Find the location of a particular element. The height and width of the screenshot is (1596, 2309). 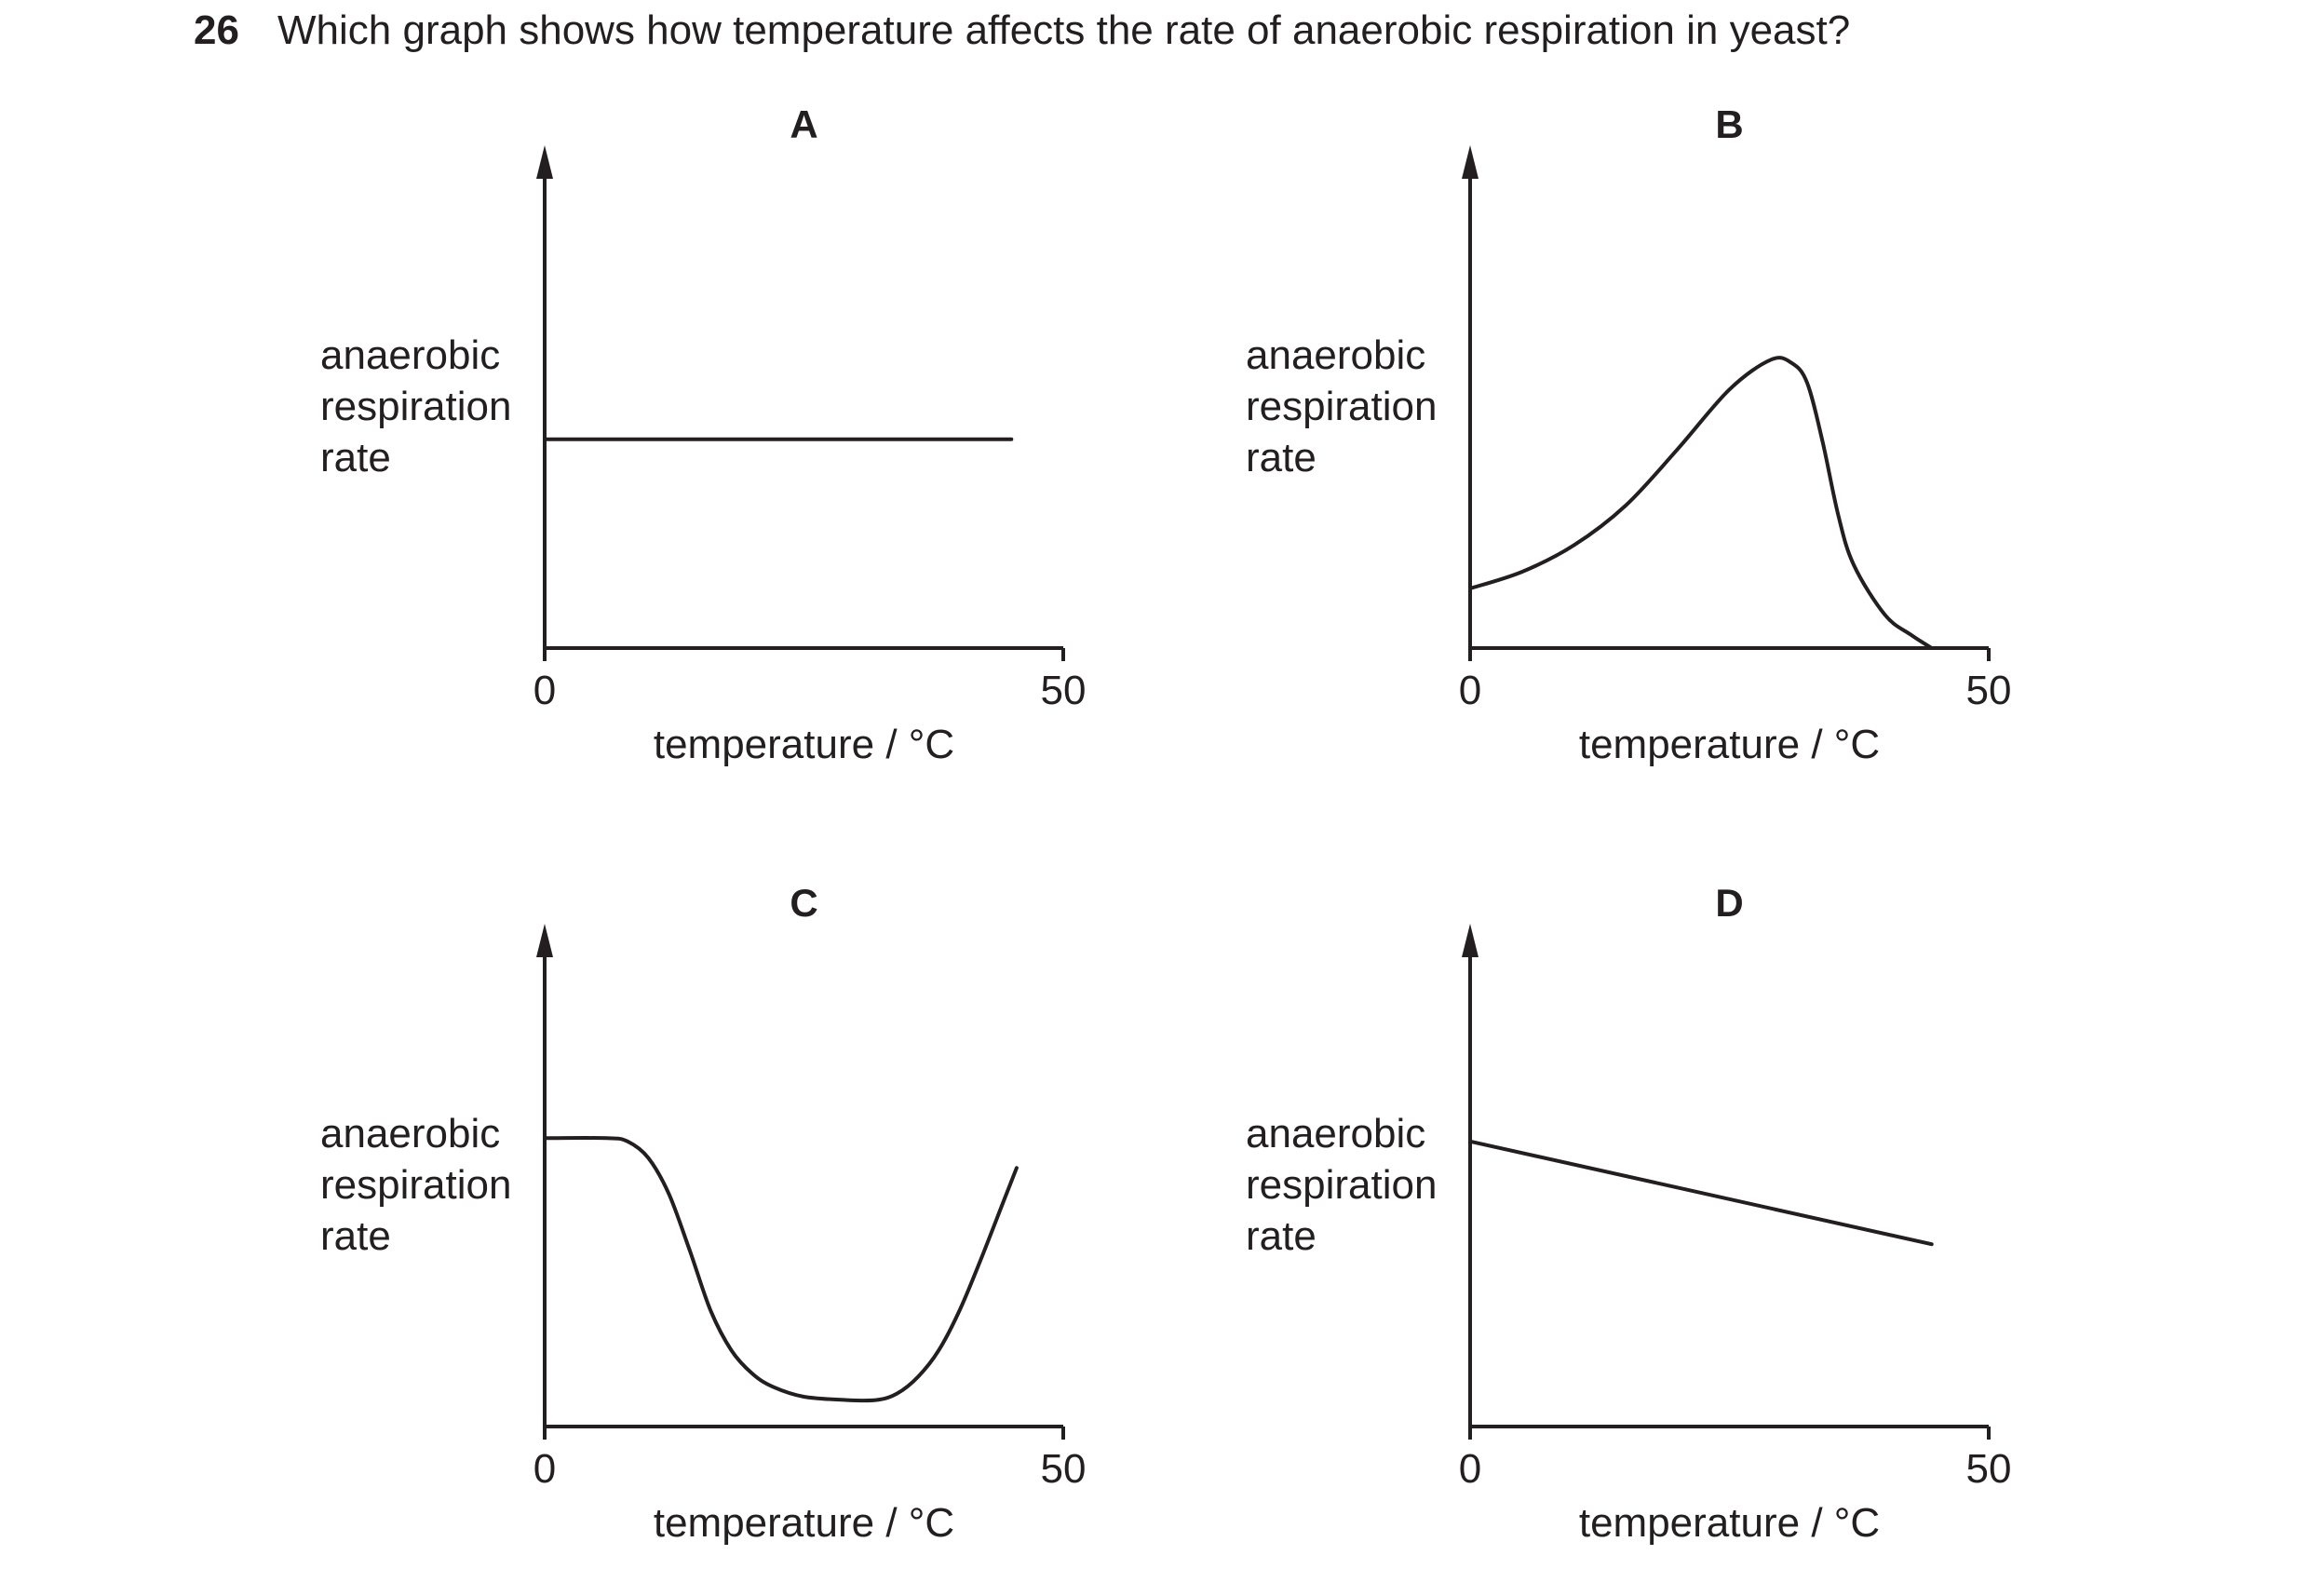

question-number: 26 is located at coordinates (217, 30).